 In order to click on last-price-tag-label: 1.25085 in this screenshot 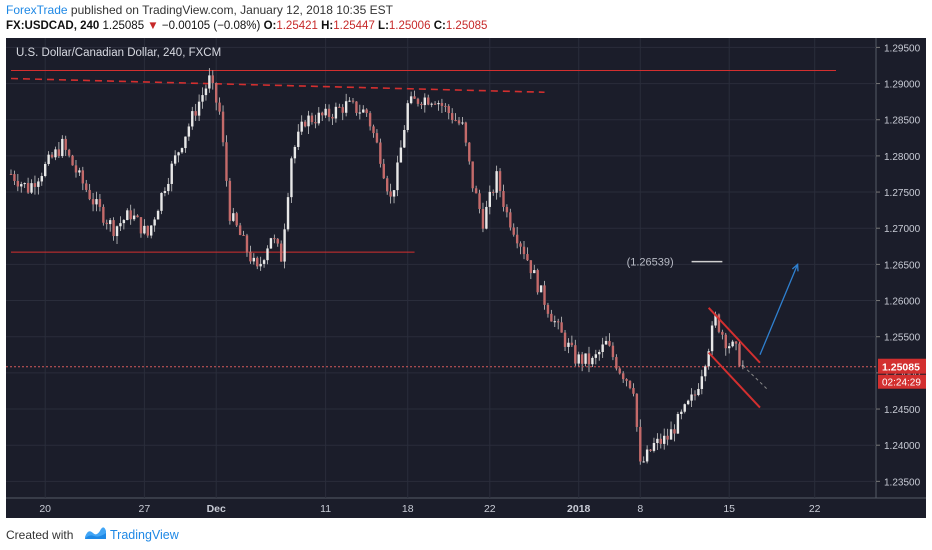, I will do `click(901, 368)`.